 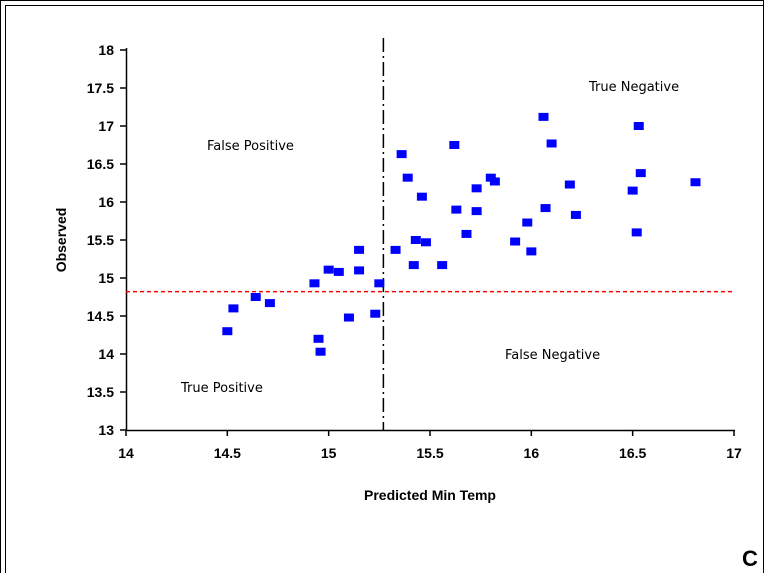 What do you see at coordinates (100, 240) in the screenshot?
I see `y-tick-label: 15.5` at bounding box center [100, 240].